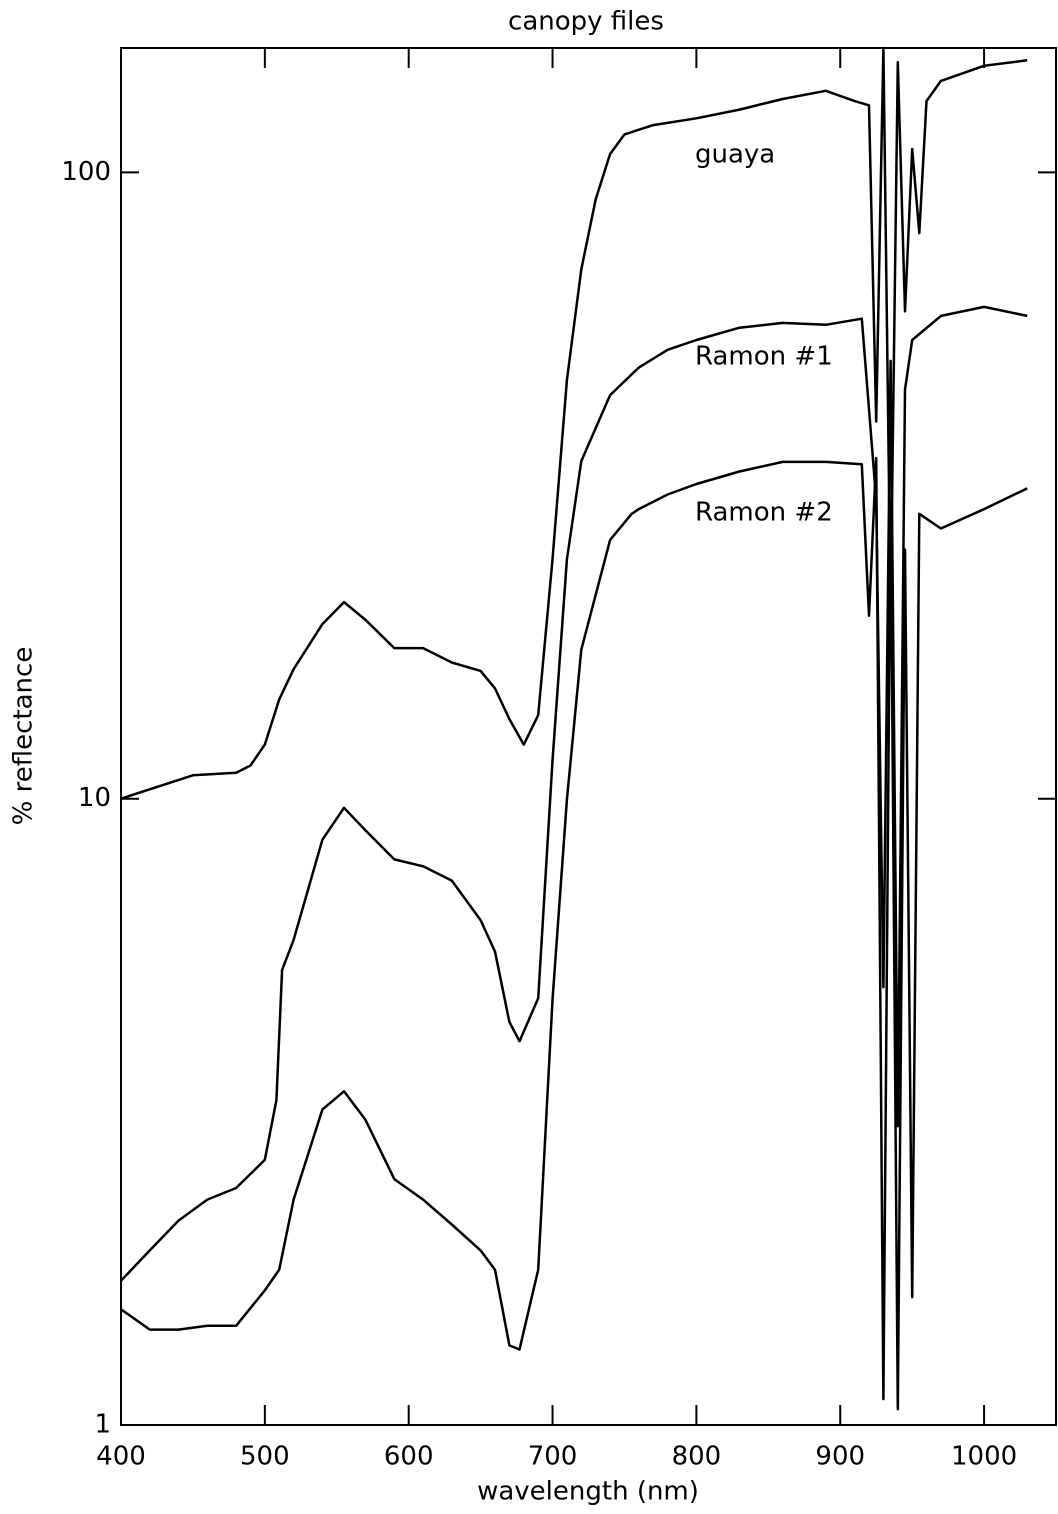 This screenshot has width=1058, height=1514. What do you see at coordinates (24, 736) in the screenshot?
I see `y-axis-label: % reflectance` at bounding box center [24, 736].